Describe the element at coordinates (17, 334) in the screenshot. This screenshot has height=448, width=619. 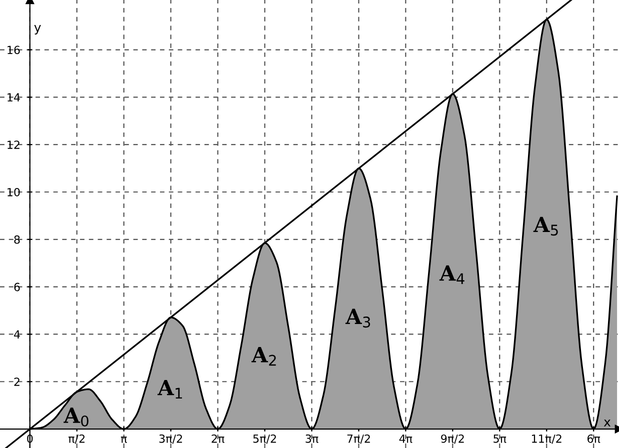
I see `y-tick-label: 4` at that location.